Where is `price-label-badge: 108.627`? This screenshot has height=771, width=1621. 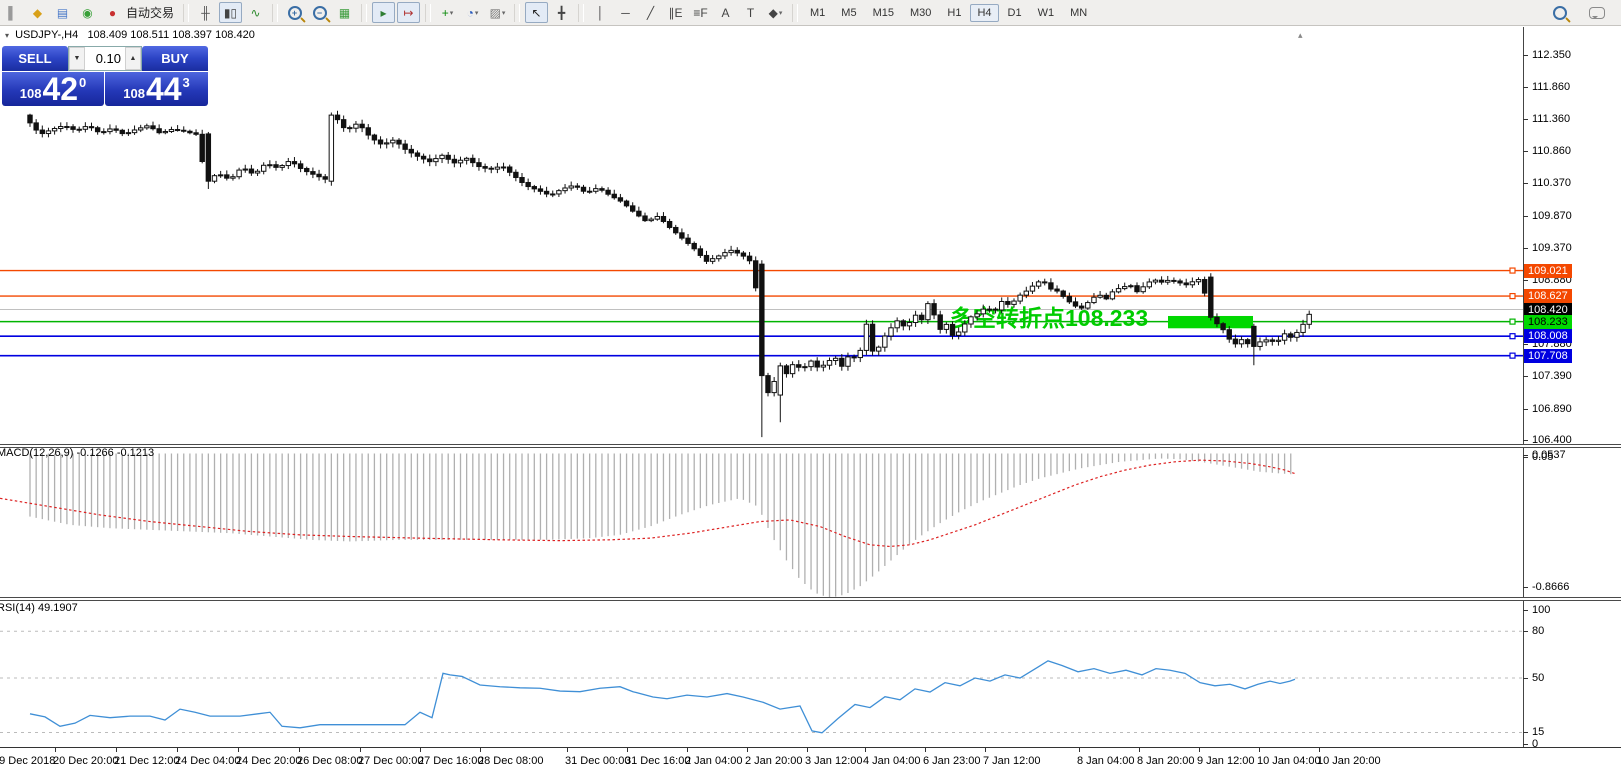
price-label-badge: 108.627 is located at coordinates (1548, 296).